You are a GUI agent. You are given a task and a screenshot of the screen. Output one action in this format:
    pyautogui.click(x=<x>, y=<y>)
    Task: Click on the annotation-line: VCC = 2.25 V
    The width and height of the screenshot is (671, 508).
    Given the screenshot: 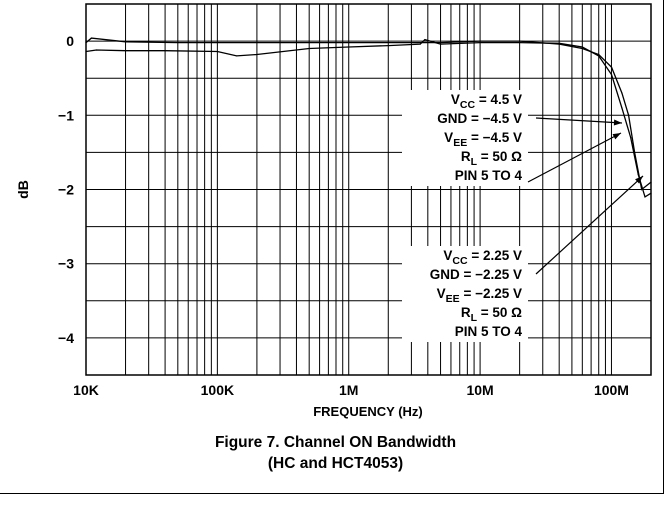 What is the action you would take?
    pyautogui.click(x=482, y=257)
    